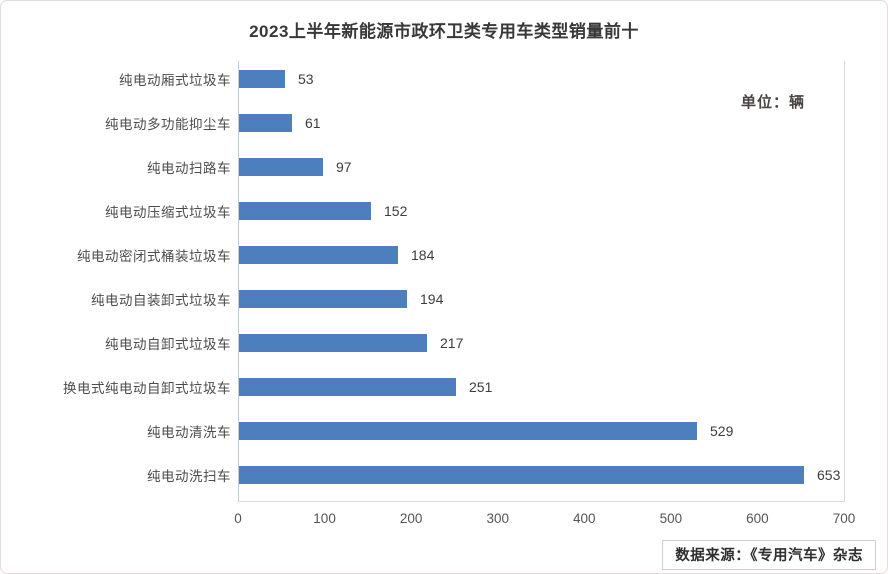 This screenshot has height=574, width=888. What do you see at coordinates (542, 255) in the screenshot?
I see `bar-track: 184` at bounding box center [542, 255].